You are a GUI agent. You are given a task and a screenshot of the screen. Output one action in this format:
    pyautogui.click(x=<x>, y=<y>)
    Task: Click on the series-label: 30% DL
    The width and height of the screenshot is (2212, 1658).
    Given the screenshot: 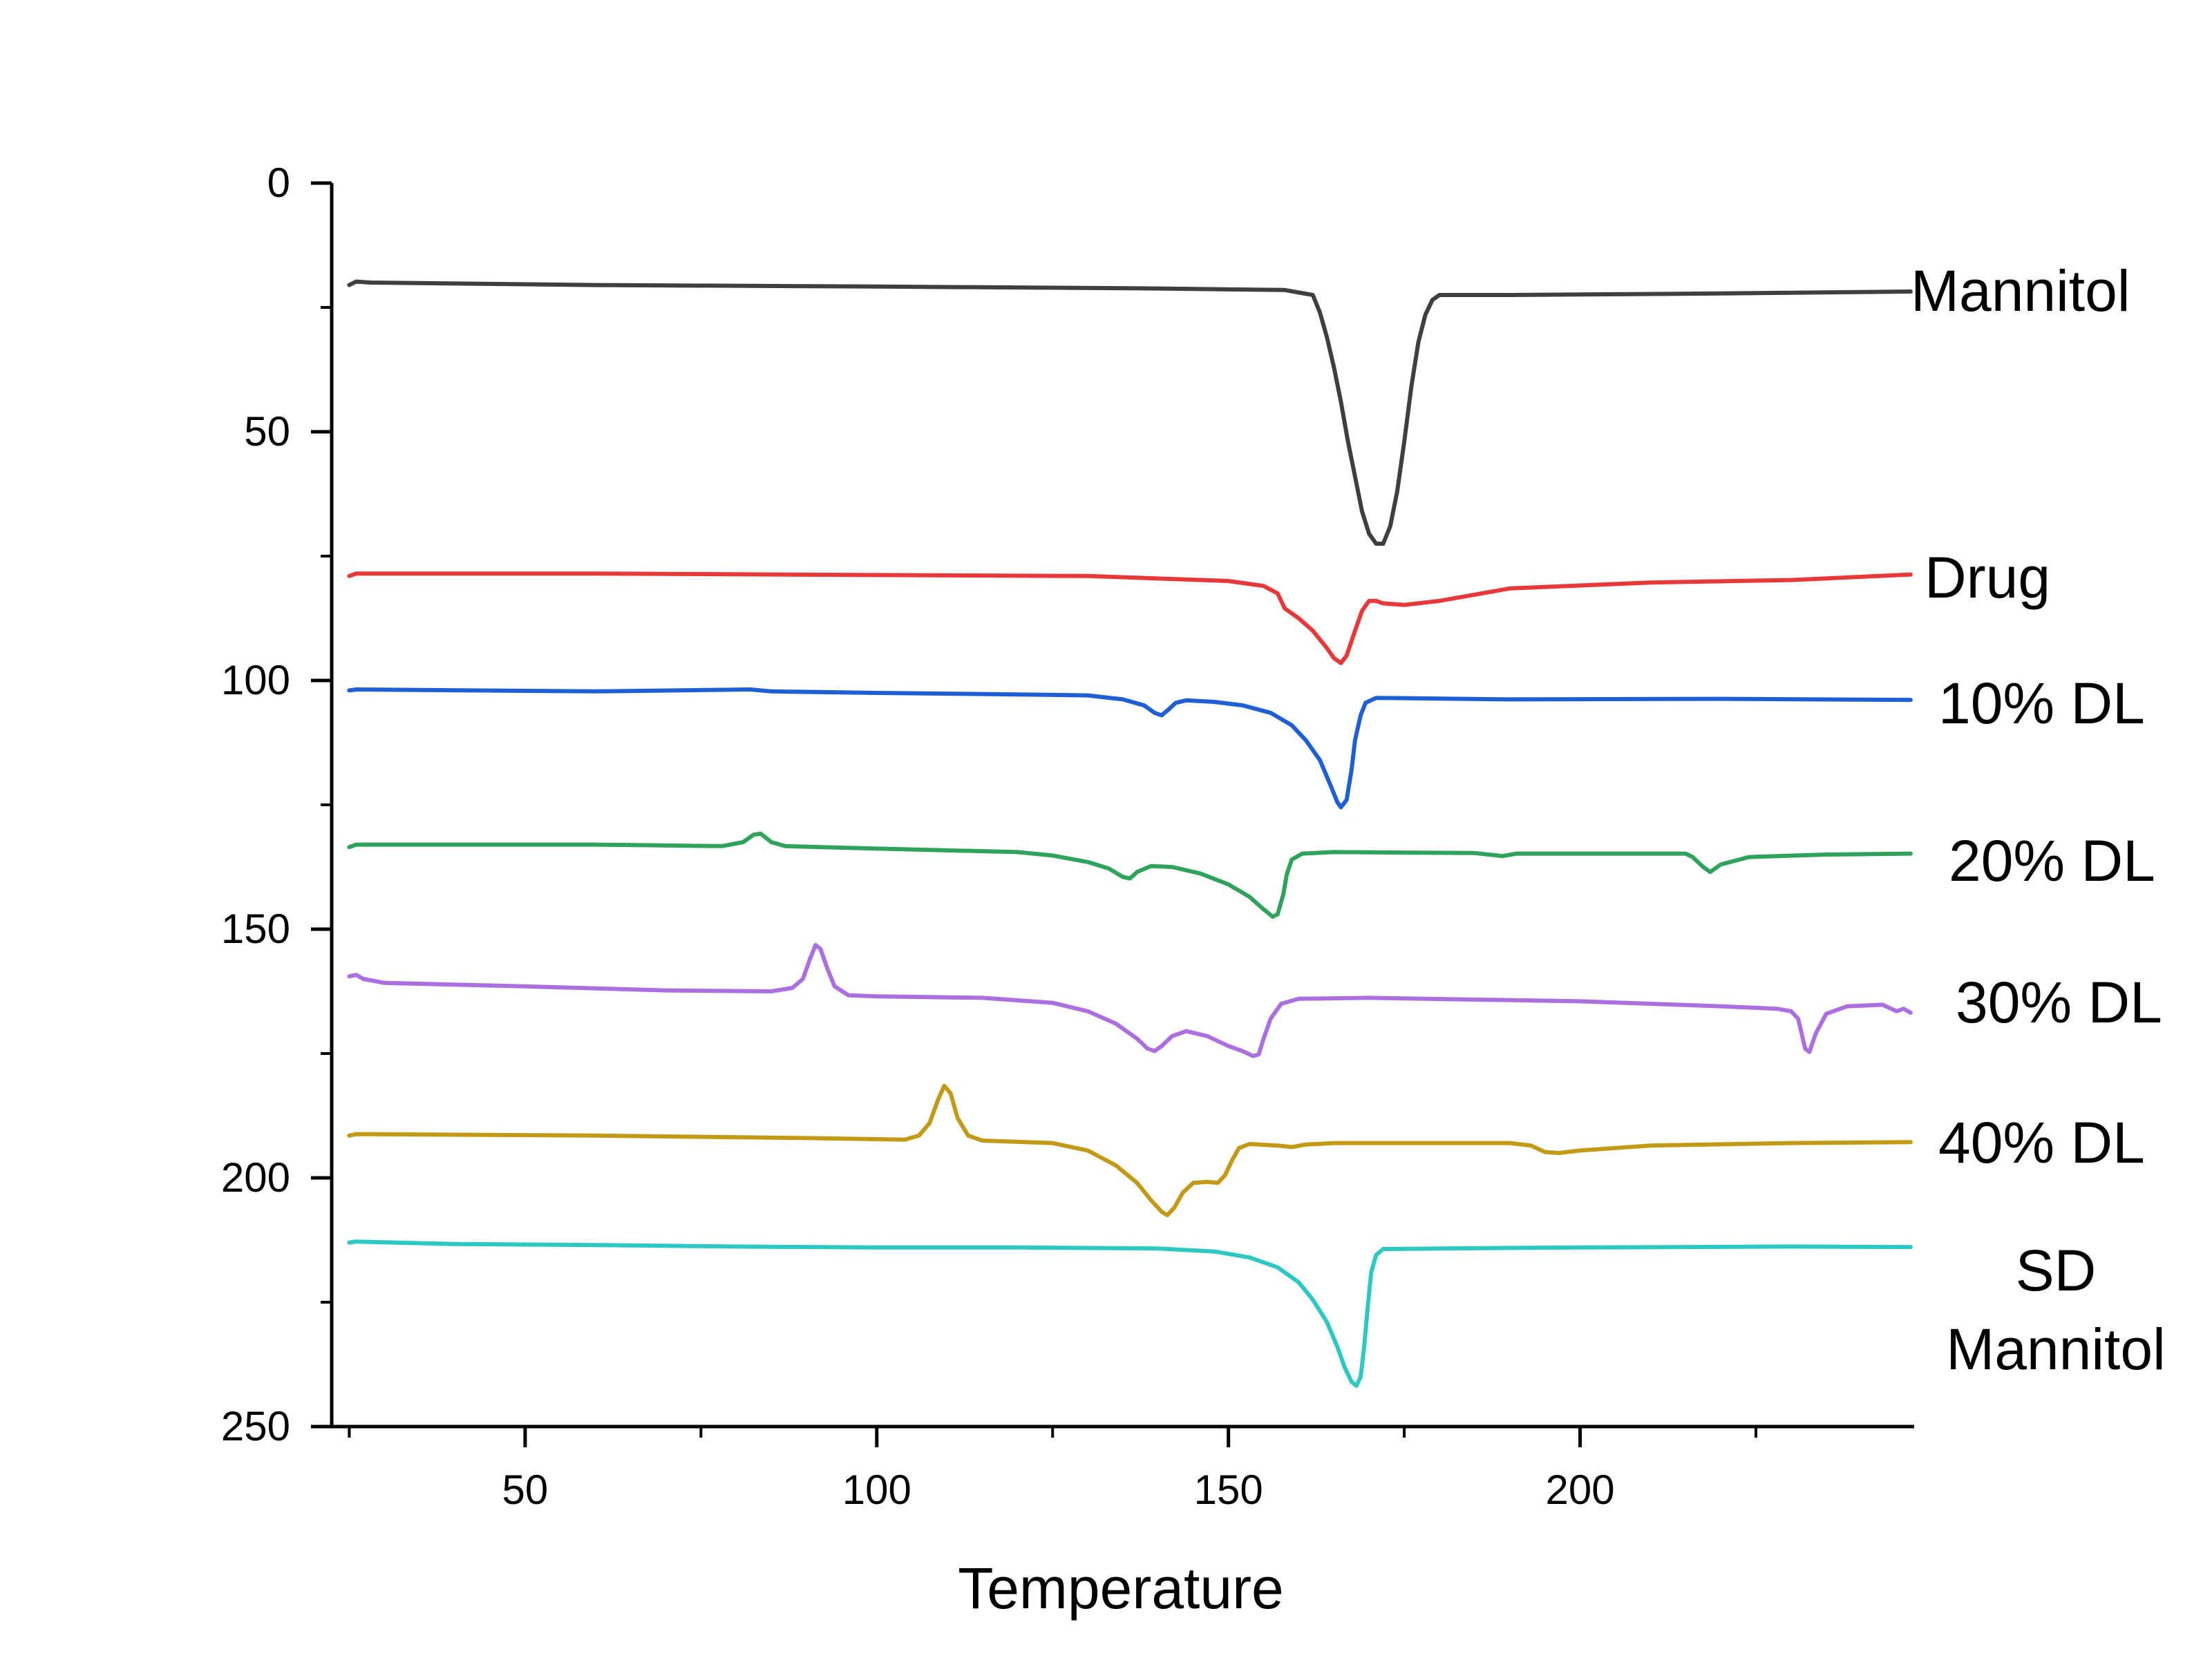 What is the action you would take?
    pyautogui.click(x=2059, y=1002)
    